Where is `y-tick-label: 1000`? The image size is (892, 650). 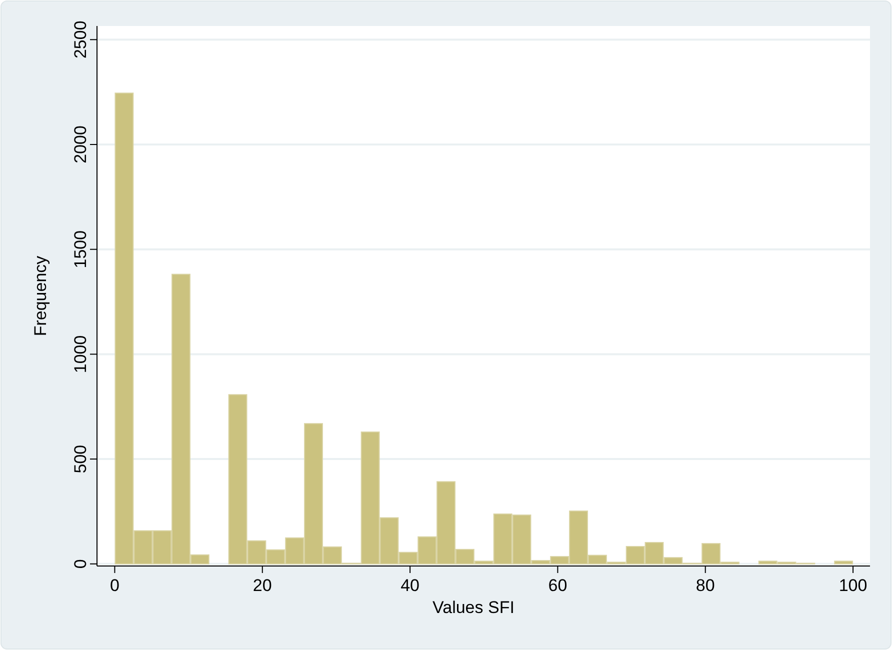
y-tick-label: 1000 is located at coordinates (80, 354).